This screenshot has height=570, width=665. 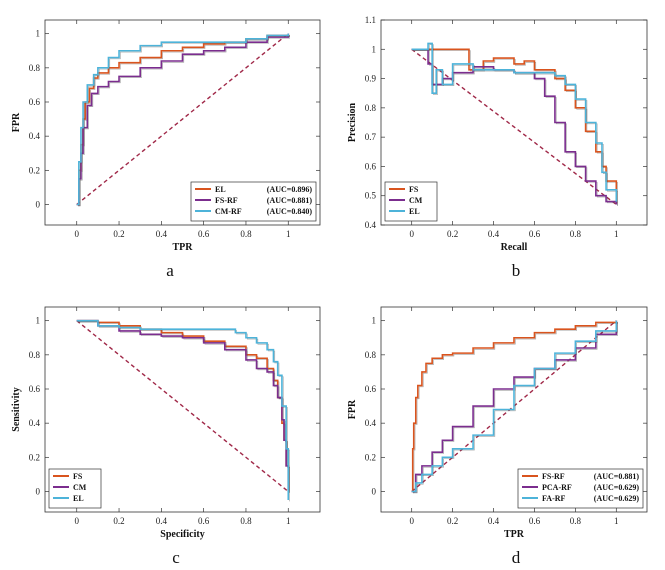 I want to click on series-line-a-FS-RF, so click(x=183, y=119).